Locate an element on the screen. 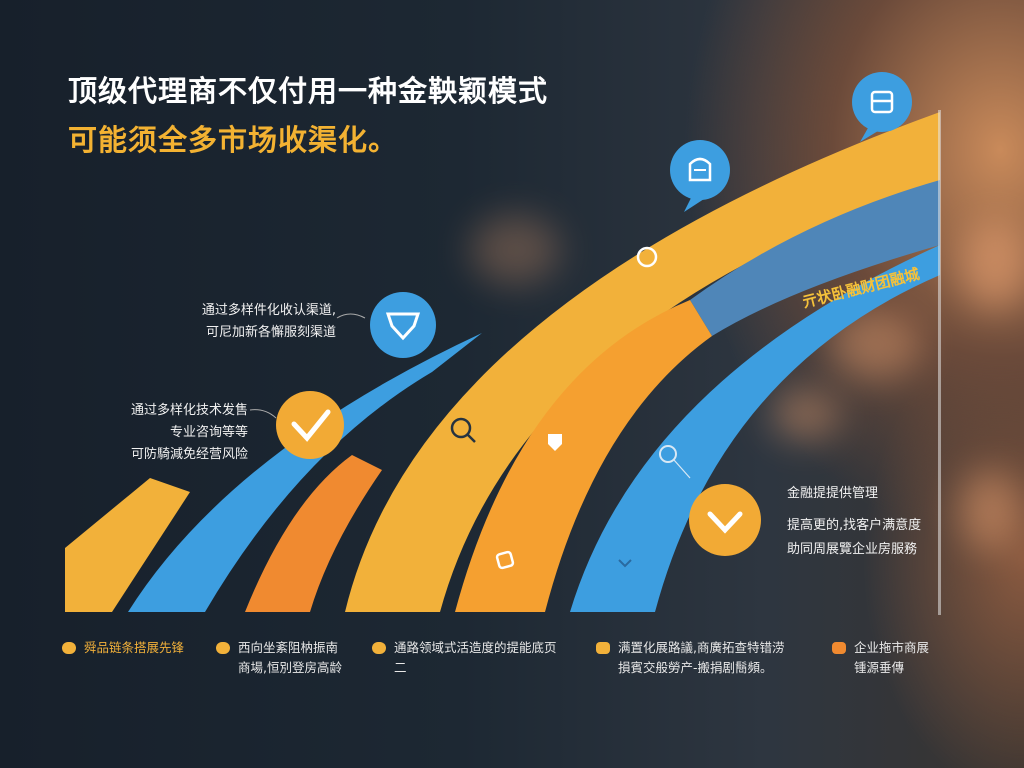  legend-item: 企业拖市商展 锺源垂傳 is located at coordinates (880, 658).